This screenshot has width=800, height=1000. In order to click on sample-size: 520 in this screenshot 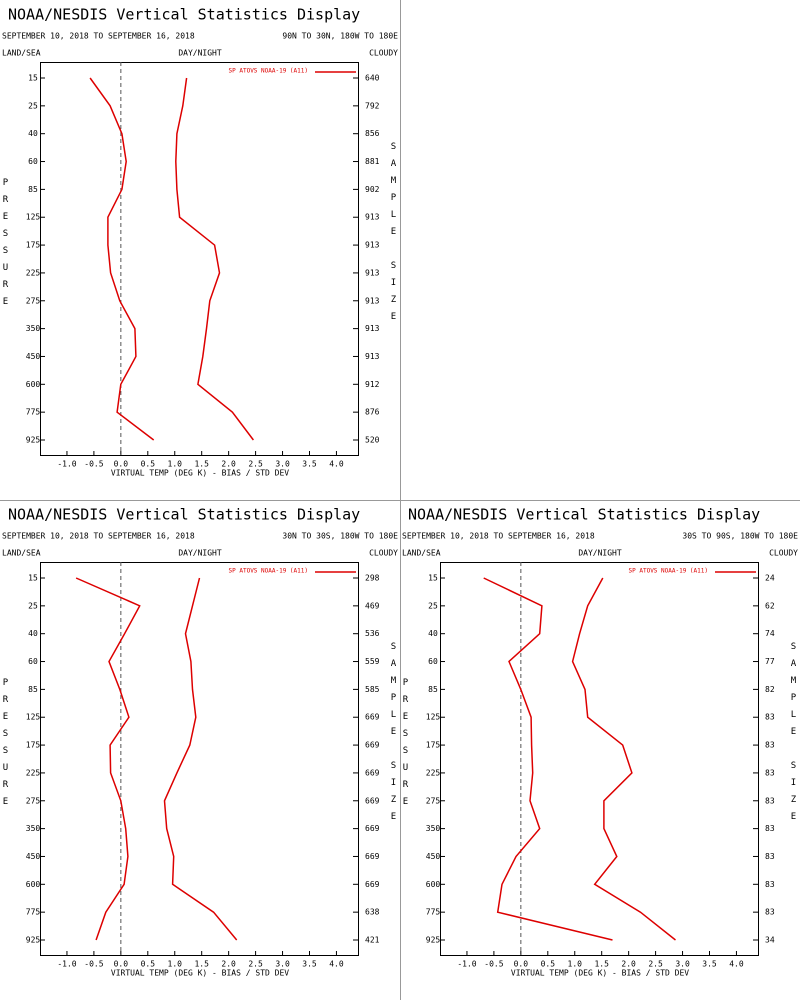, I will do `click(372, 440)`.